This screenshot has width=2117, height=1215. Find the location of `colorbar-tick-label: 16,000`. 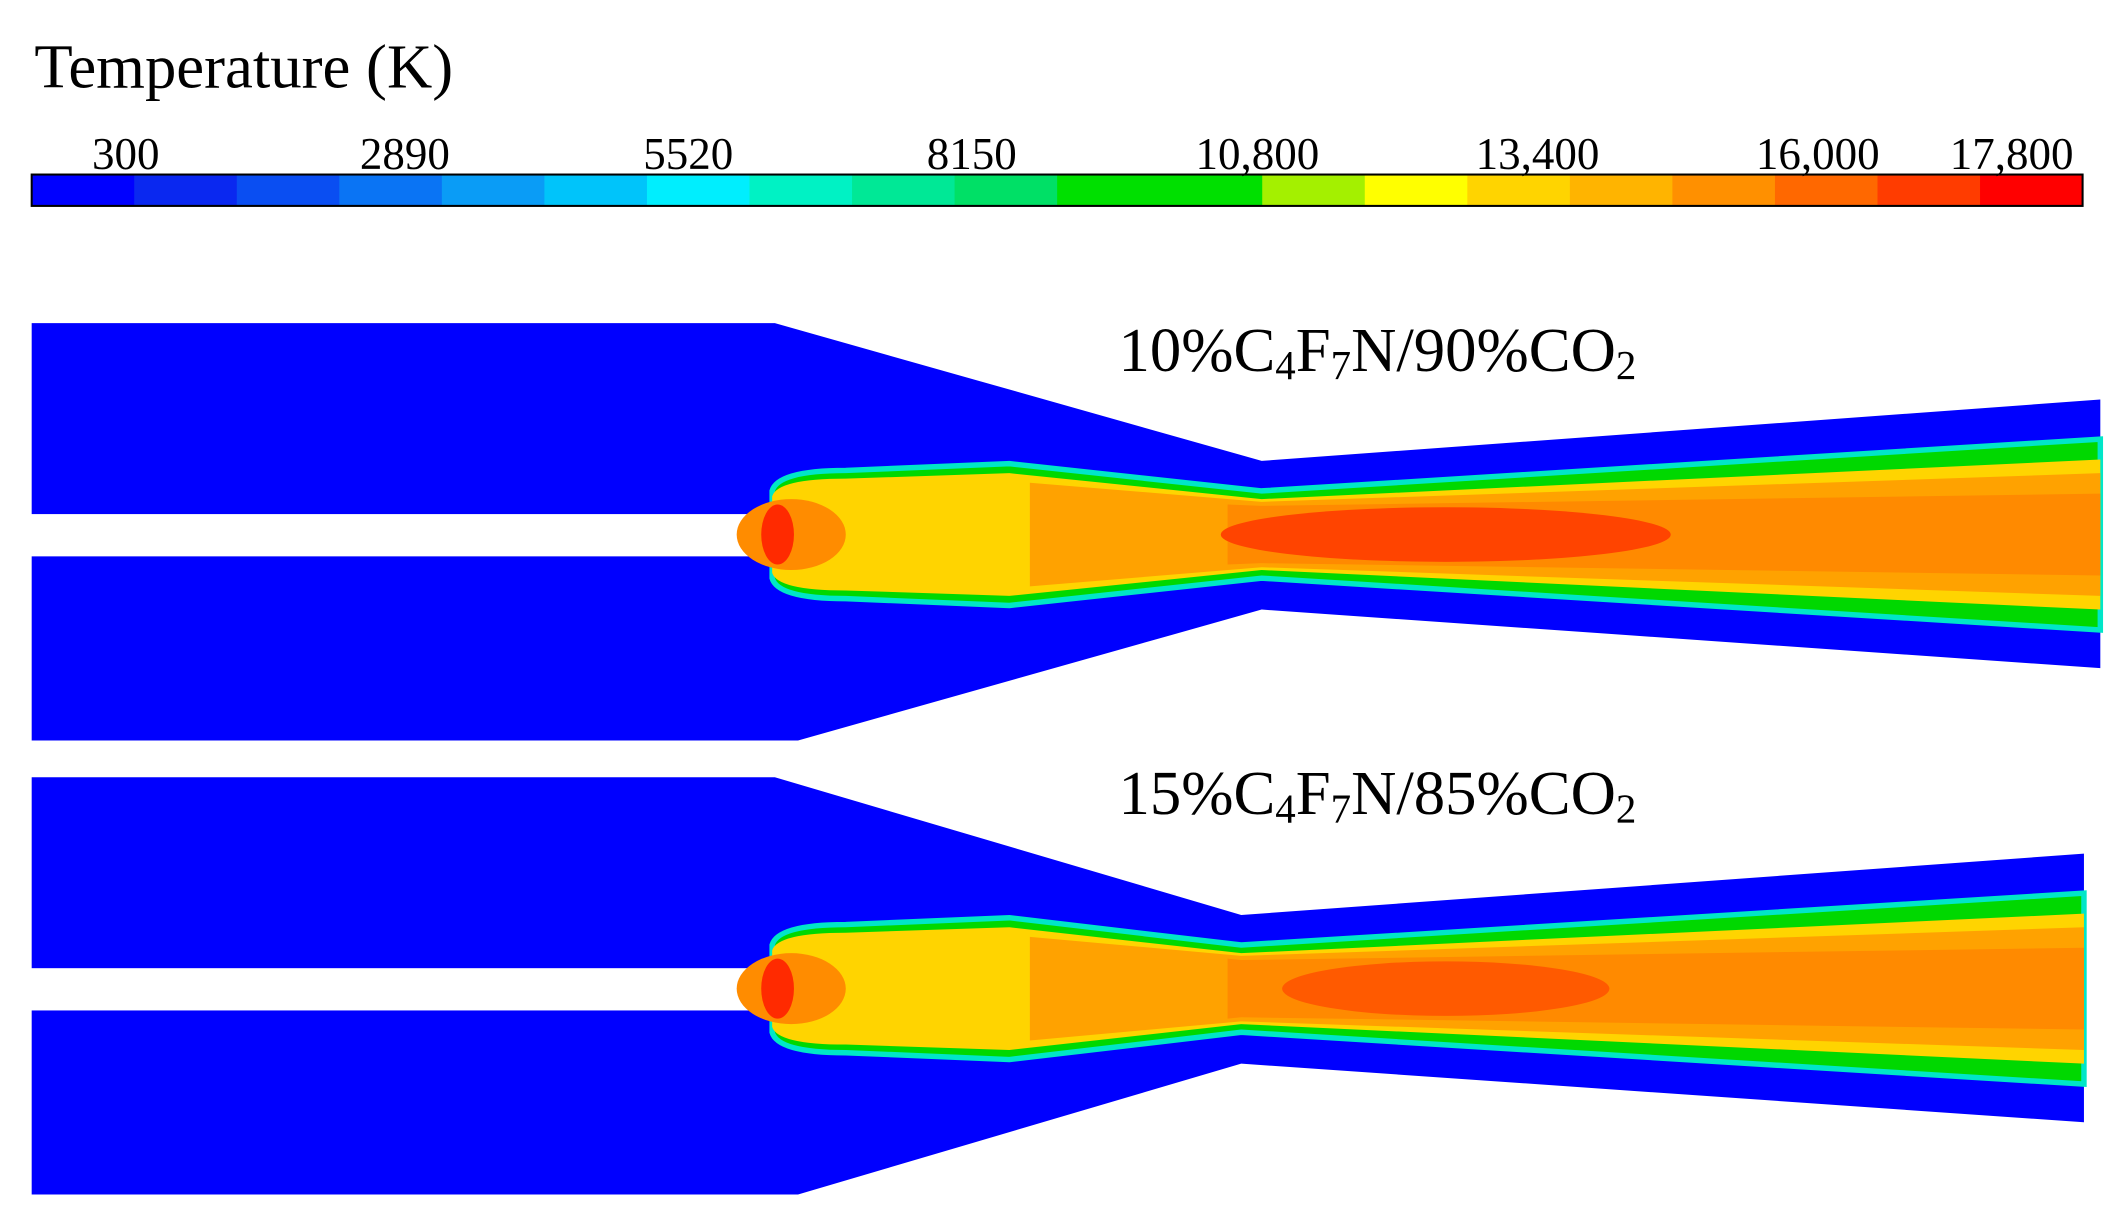

colorbar-tick-label: 16,000 is located at coordinates (1818, 154).